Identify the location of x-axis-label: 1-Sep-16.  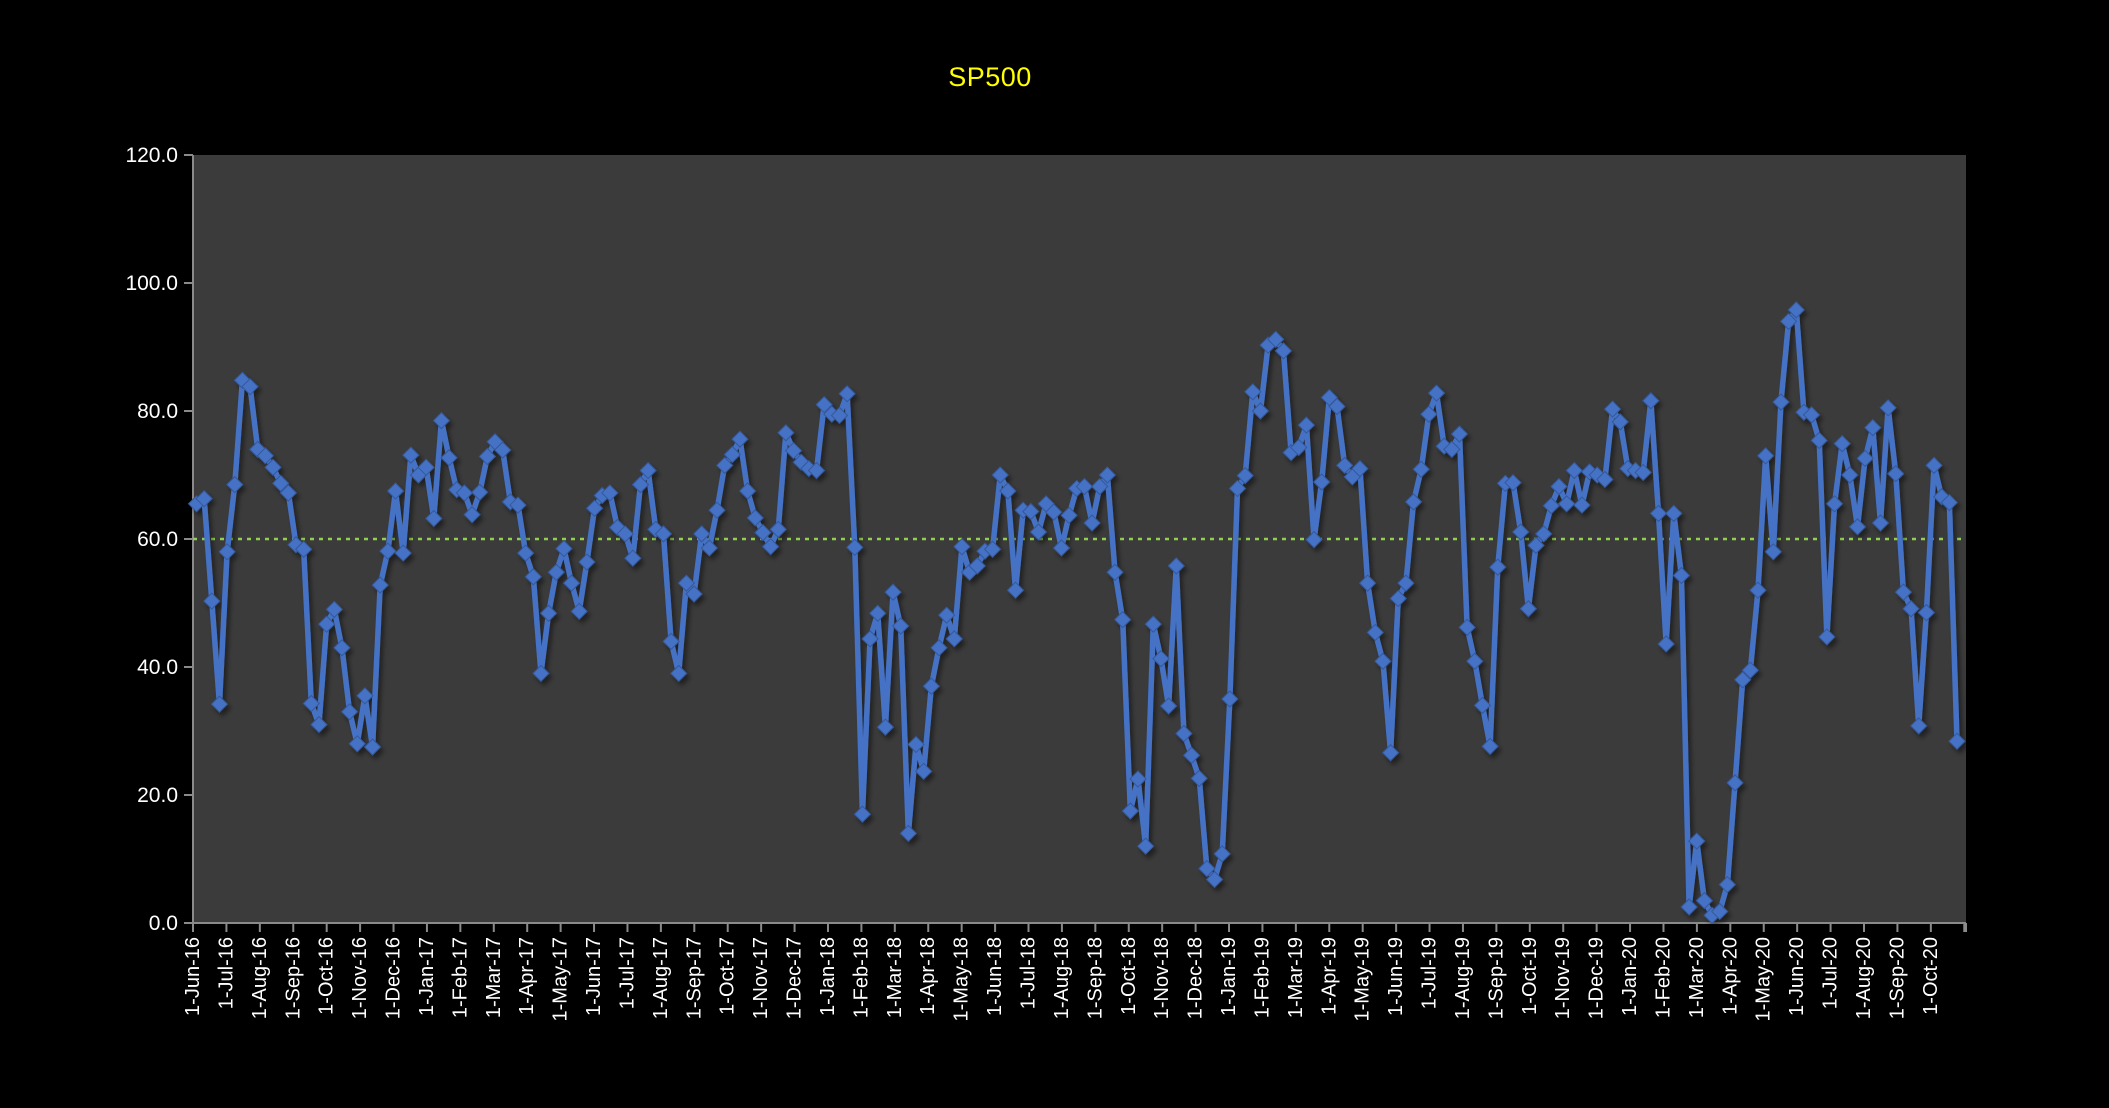
(293, 978).